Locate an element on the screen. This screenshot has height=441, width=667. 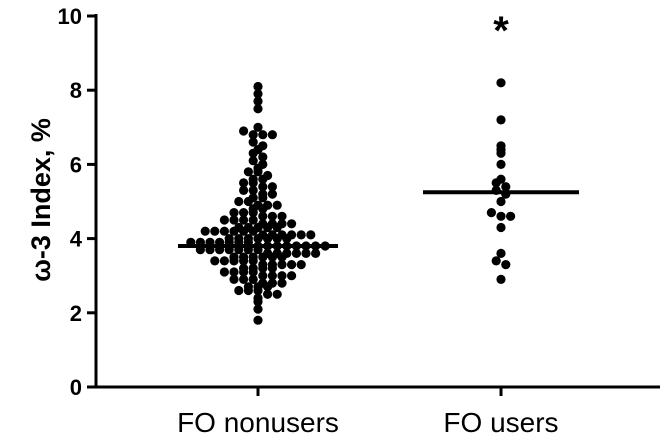
y-tick-label: 4 is located at coordinates (76, 239).